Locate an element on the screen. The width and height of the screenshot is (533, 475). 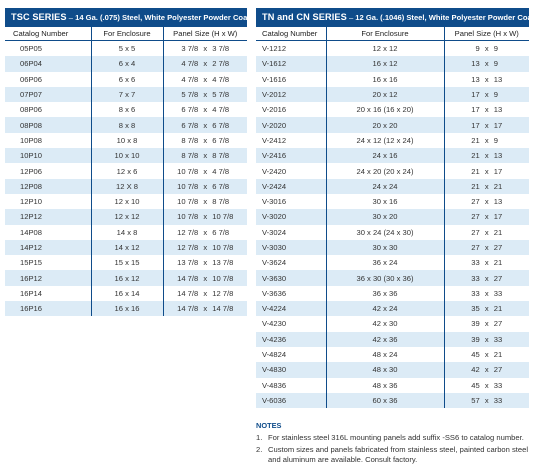
enclosure-size-cell: 42 x 36 is located at coordinates (384, 339).